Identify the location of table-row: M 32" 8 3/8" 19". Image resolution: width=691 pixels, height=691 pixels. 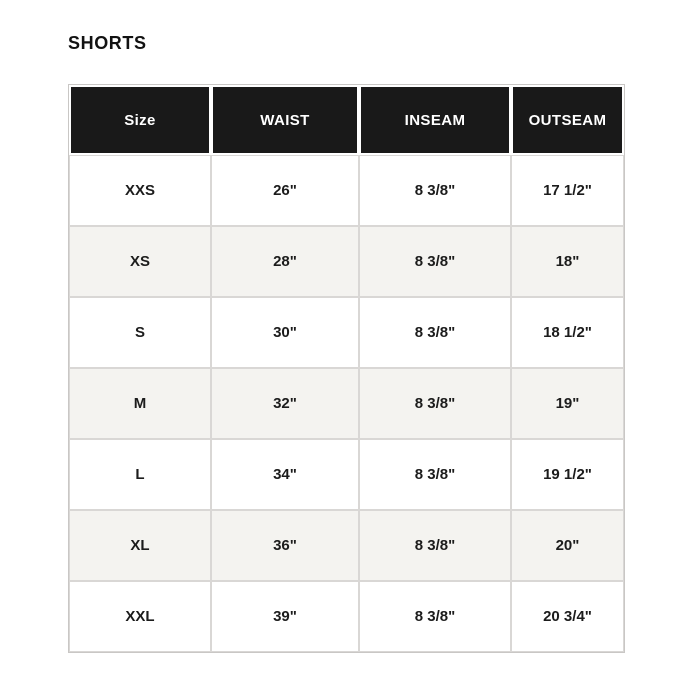
(346, 403).